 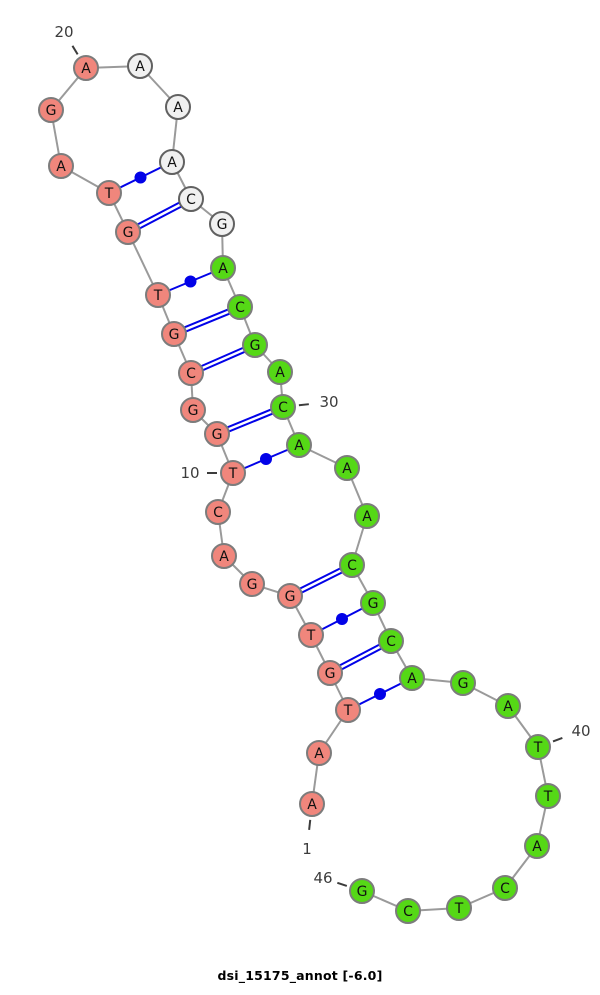 I want to click on position-label: 40, so click(x=580, y=731).